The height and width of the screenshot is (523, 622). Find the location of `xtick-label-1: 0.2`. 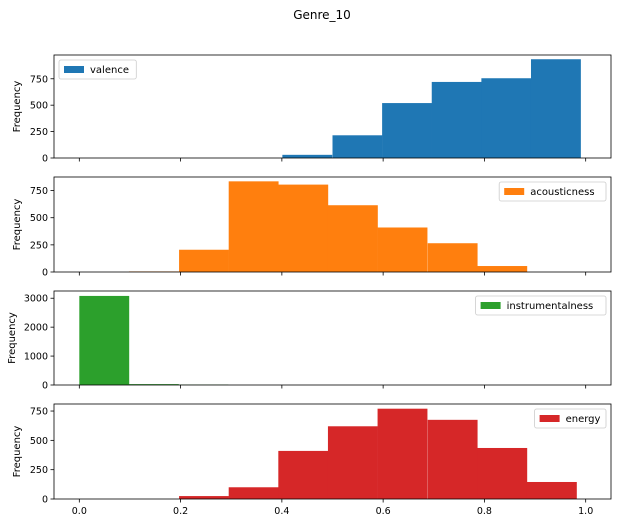

xtick-label-1: 0.2 is located at coordinates (180, 511).